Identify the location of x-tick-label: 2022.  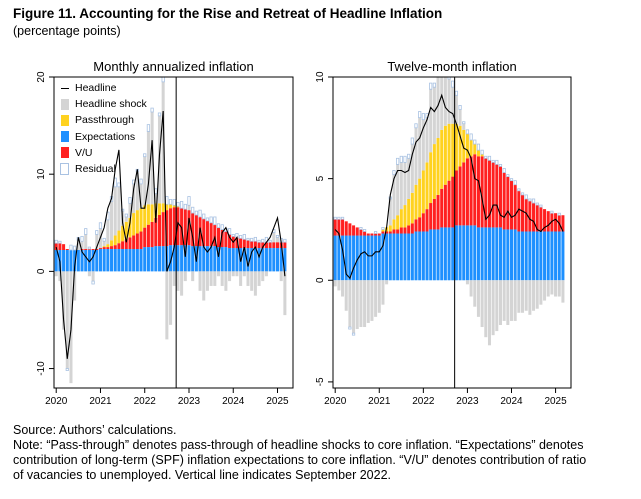
(423, 401).